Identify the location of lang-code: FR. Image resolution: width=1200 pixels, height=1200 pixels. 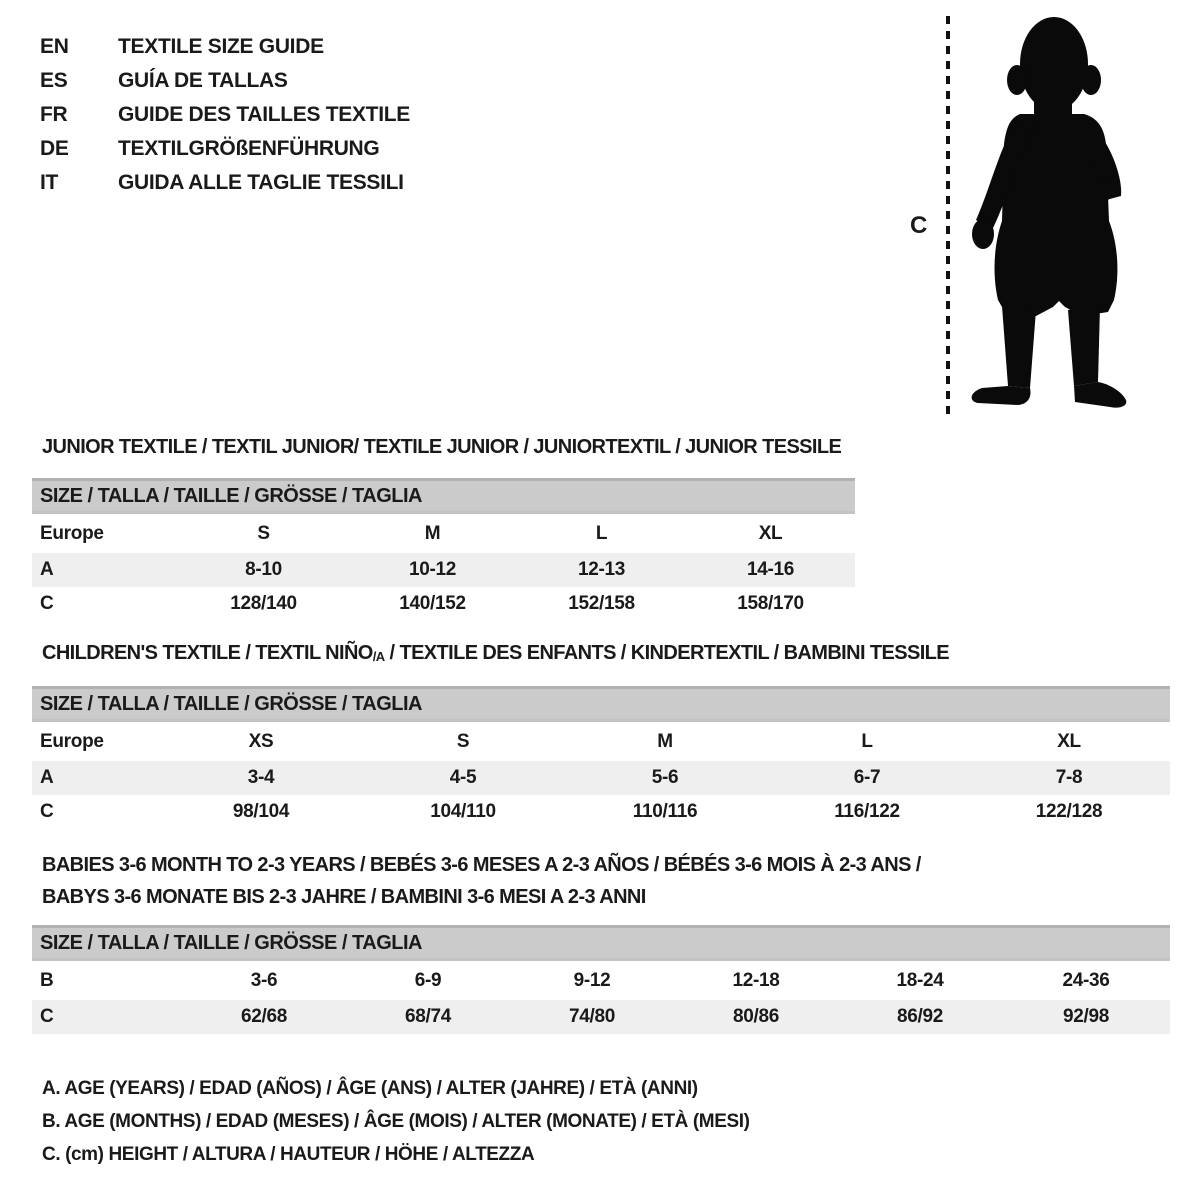
(54, 114).